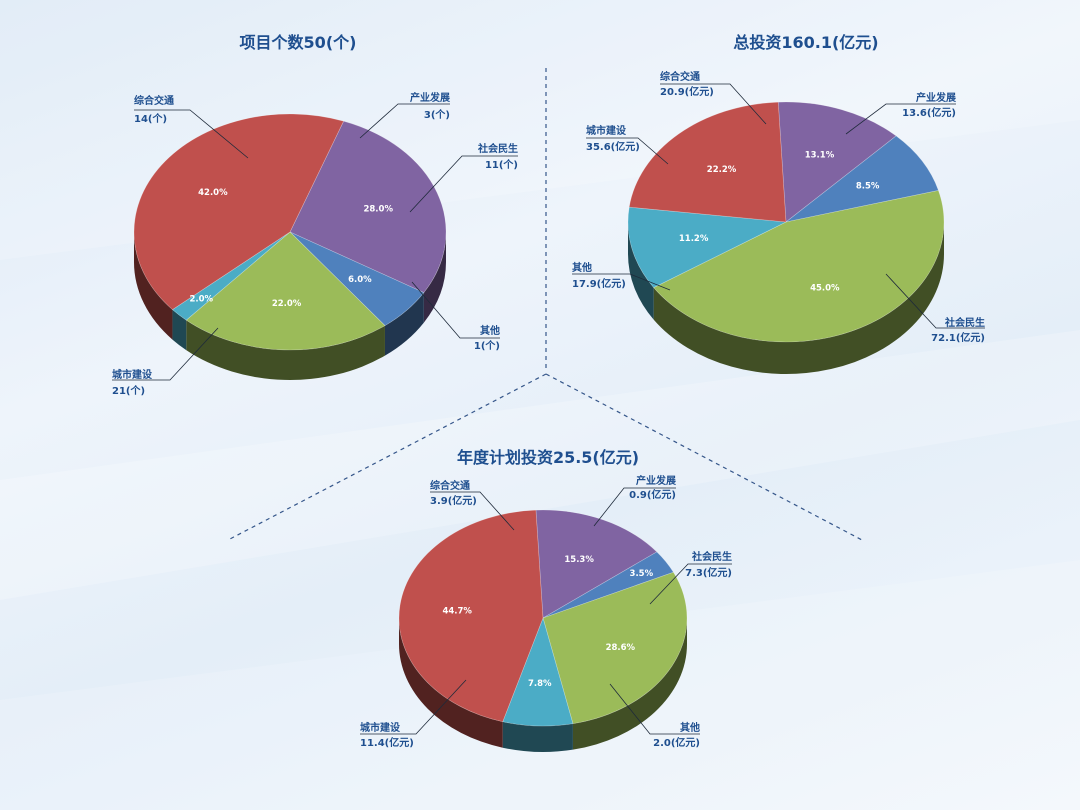 Image resolution: width=1080 pixels, height=810 pixels. Describe the element at coordinates (579, 560) in the screenshot. I see `chart-3-pct-jt: 15.3%` at that location.